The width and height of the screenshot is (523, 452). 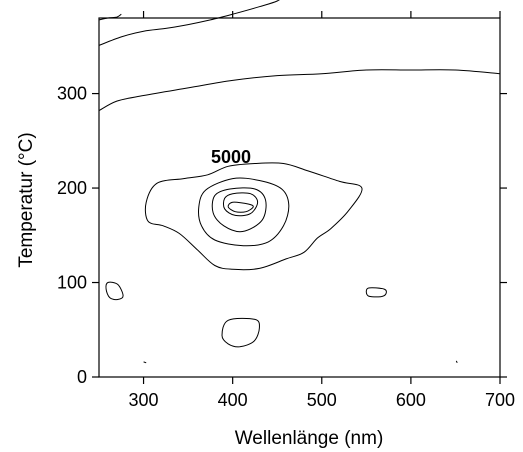 I want to click on contour-line-blob-left, so click(x=114, y=291).